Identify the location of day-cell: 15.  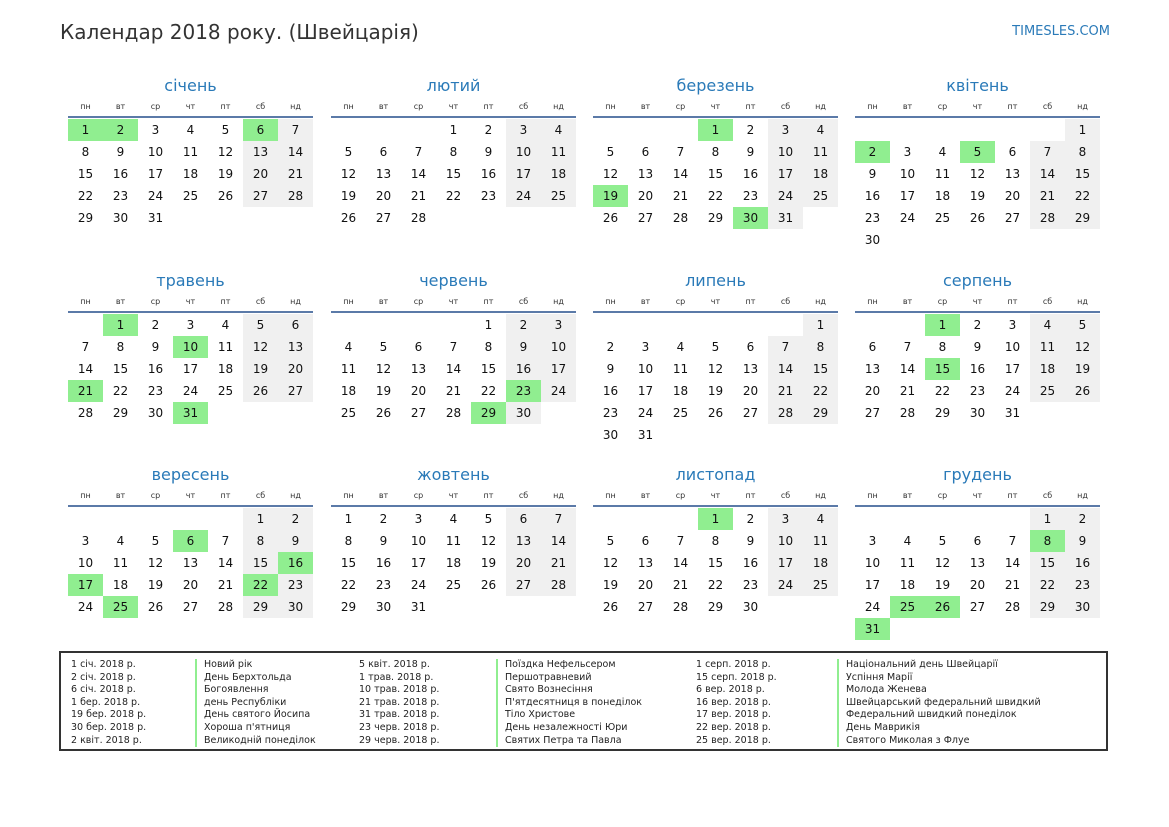
(85, 174).